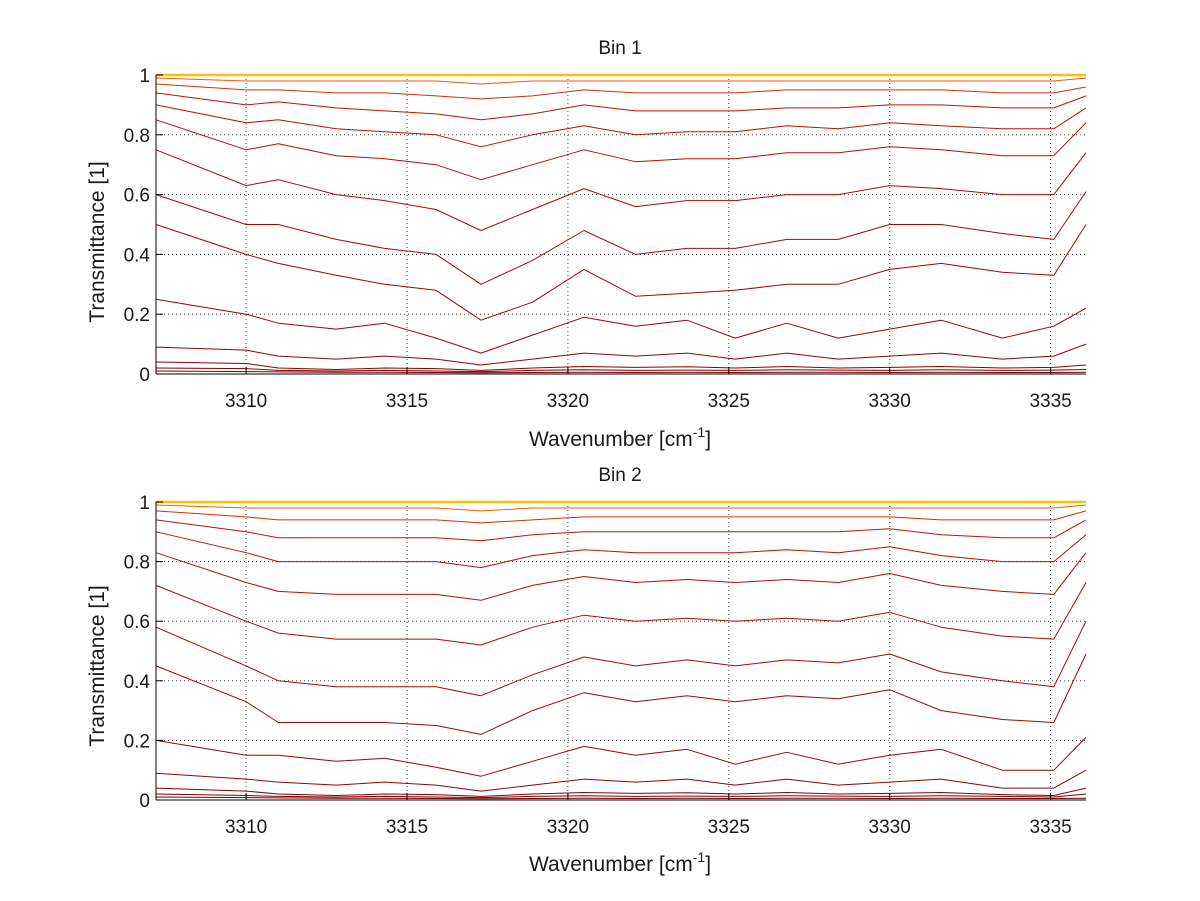 This screenshot has width=1200, height=901. What do you see at coordinates (620, 437) in the screenshot?
I see `x-axis-label-bin-1: Wavenumber [cm-1]` at bounding box center [620, 437].